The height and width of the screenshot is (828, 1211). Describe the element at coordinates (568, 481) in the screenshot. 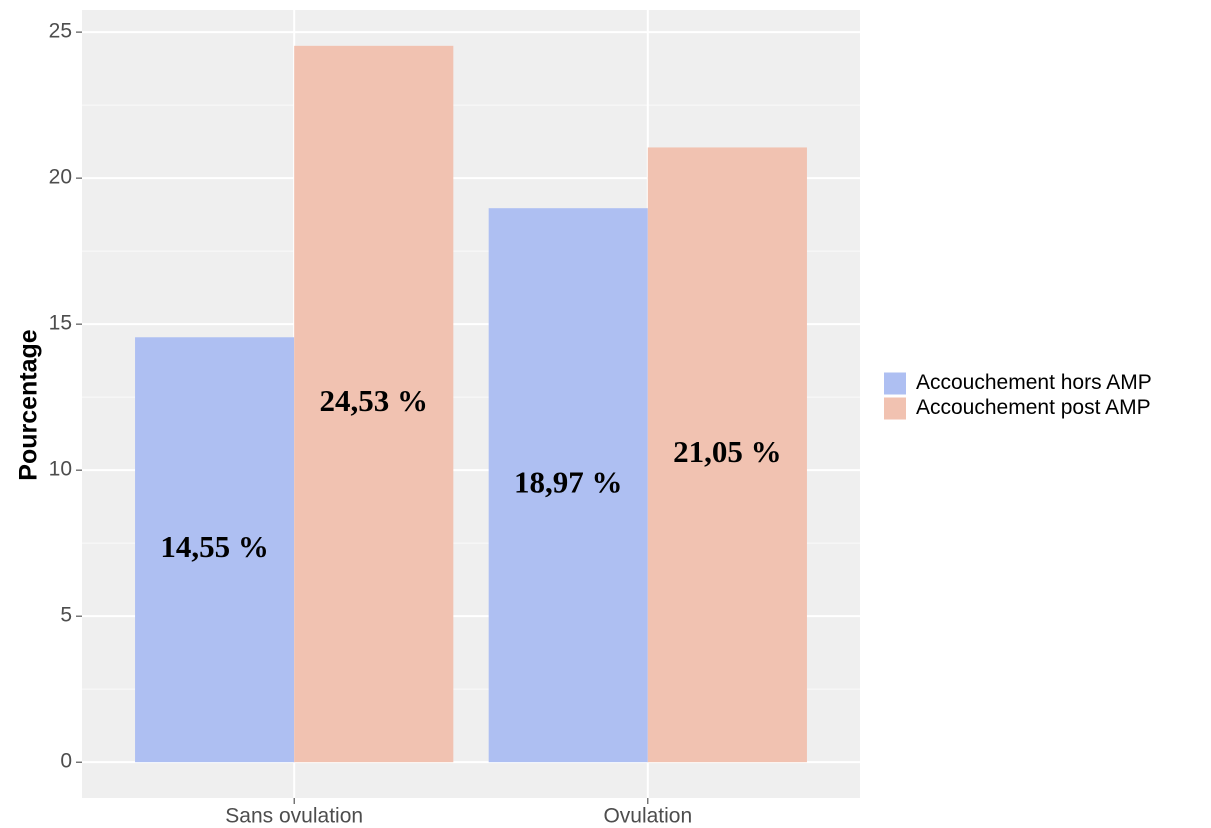

I see `value-label: 18,97 %` at that location.